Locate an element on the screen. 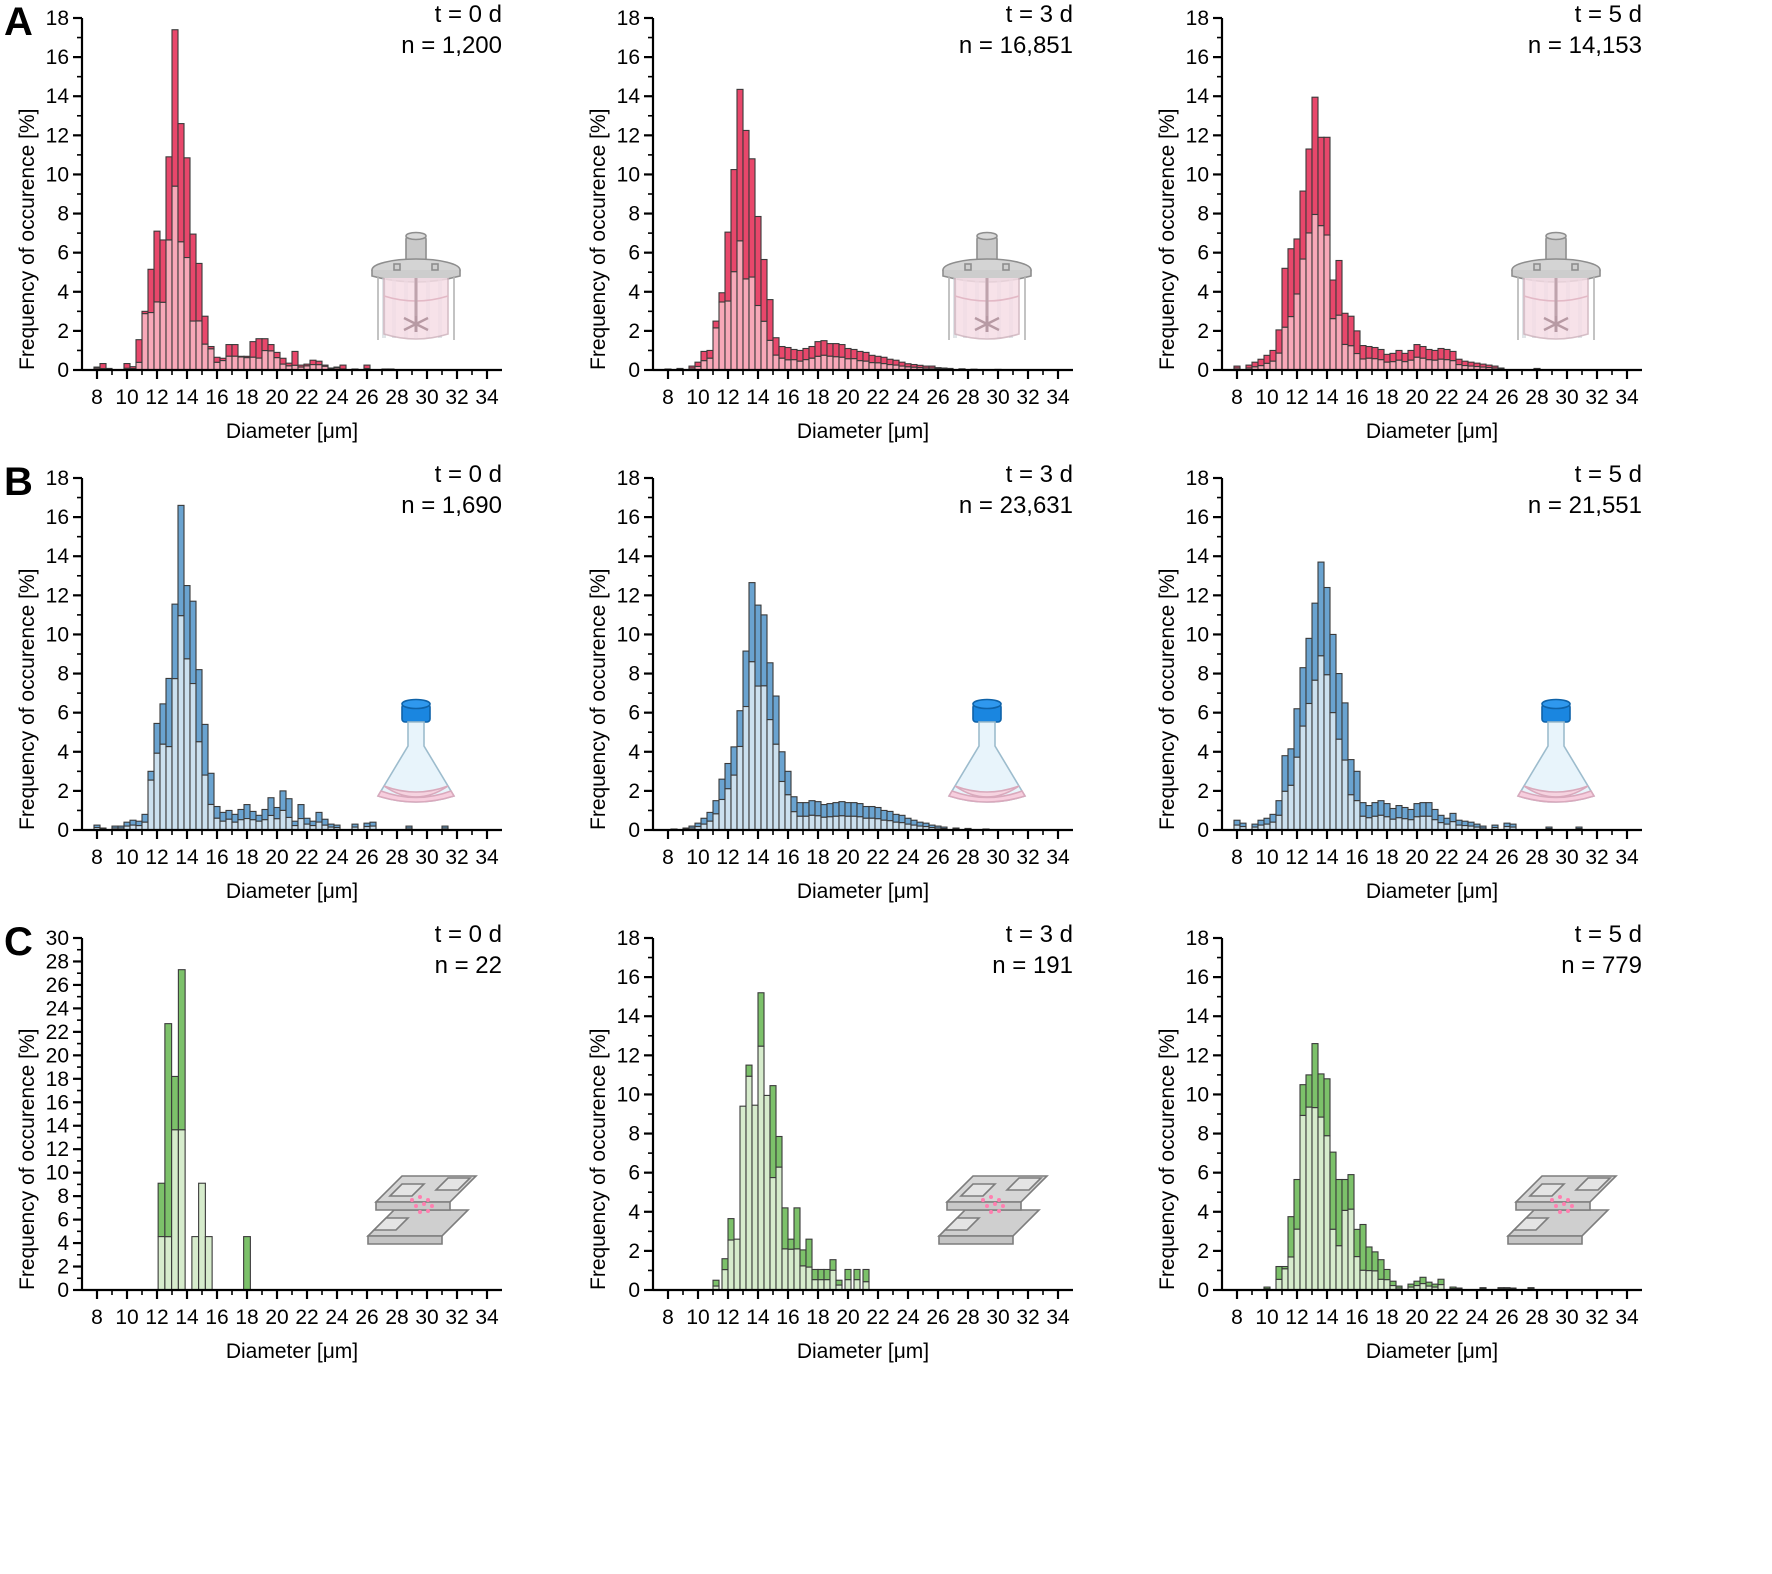 The width and height of the screenshot is (1772, 1574). x-tick-label: 30 is located at coordinates (426, 397).